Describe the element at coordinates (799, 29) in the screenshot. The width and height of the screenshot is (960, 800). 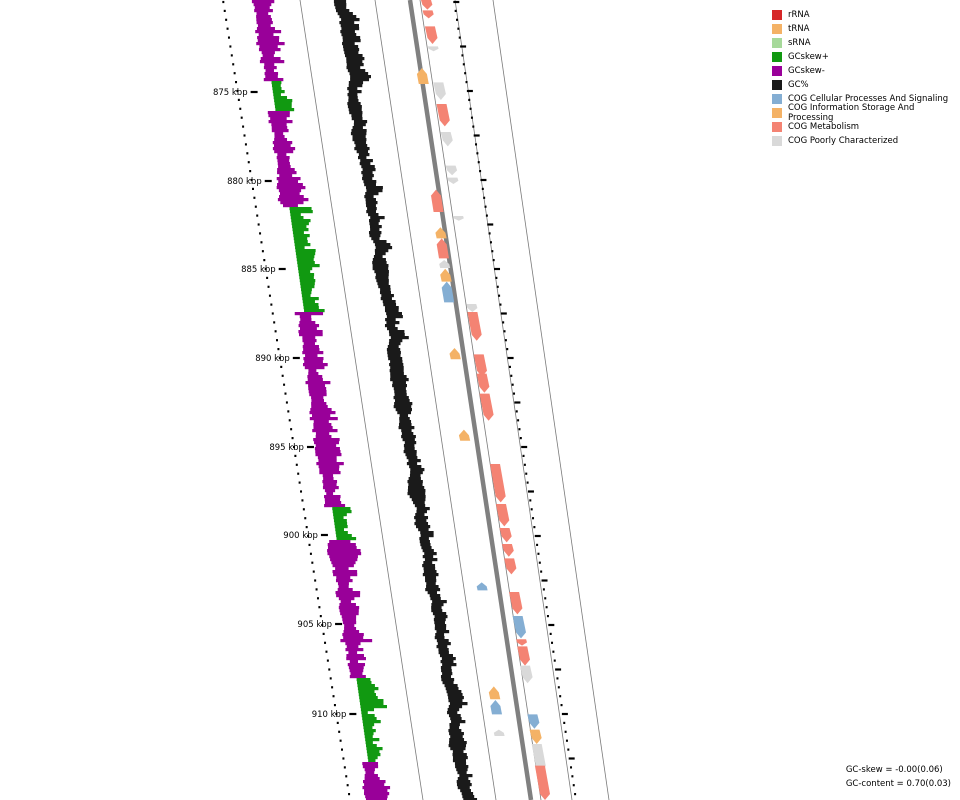
I see `legend-label: tRNA` at that location.